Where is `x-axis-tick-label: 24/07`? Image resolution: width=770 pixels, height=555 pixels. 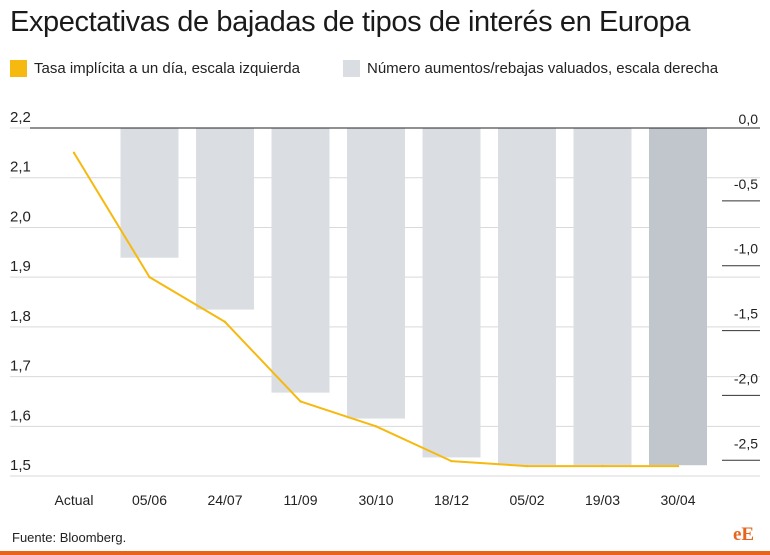
x-axis-tick-label: 24/07 is located at coordinates (224, 500).